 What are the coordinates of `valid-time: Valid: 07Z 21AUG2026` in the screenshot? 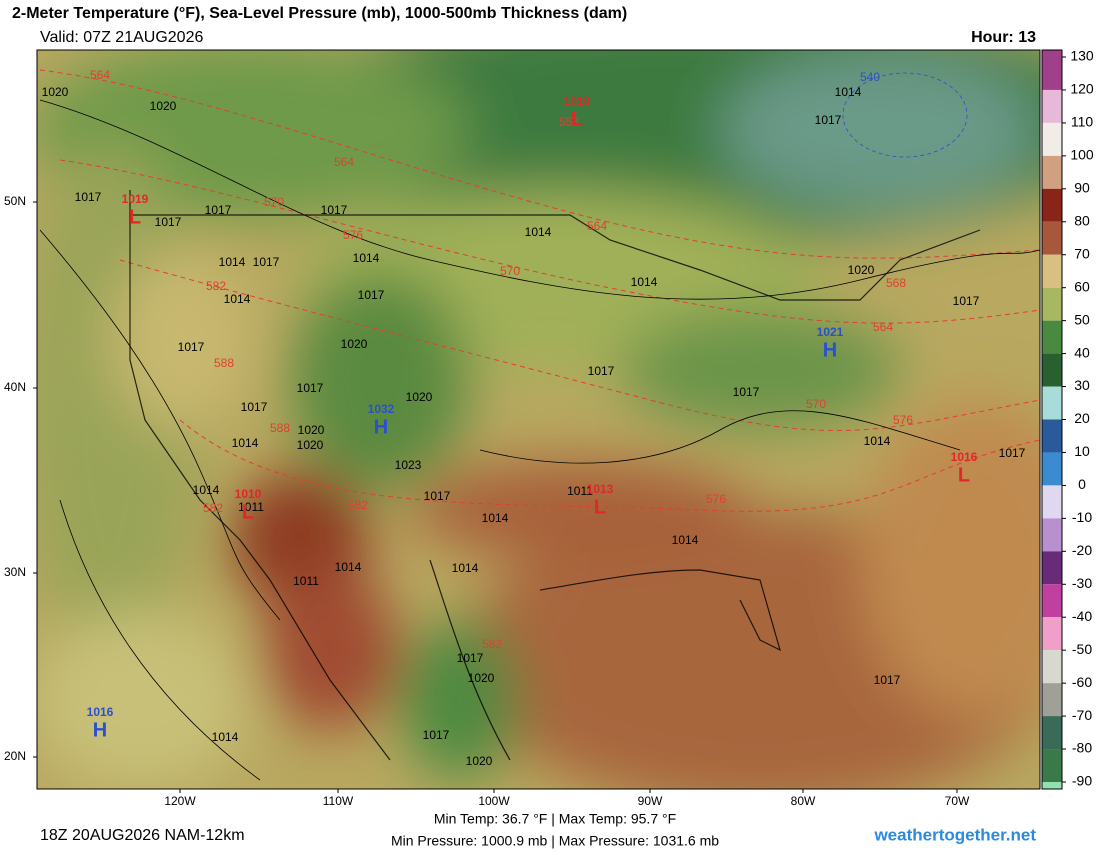 It's located at (121, 37).